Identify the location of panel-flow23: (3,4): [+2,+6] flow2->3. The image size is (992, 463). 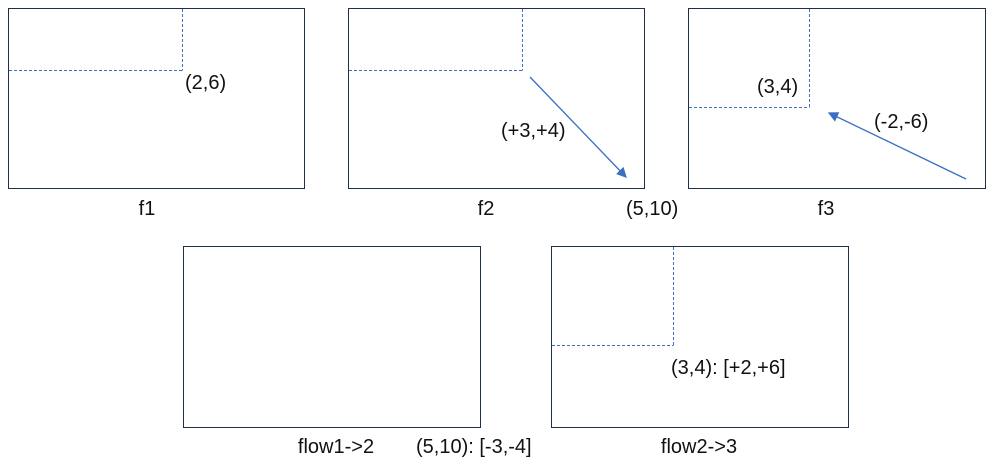
(700, 352).